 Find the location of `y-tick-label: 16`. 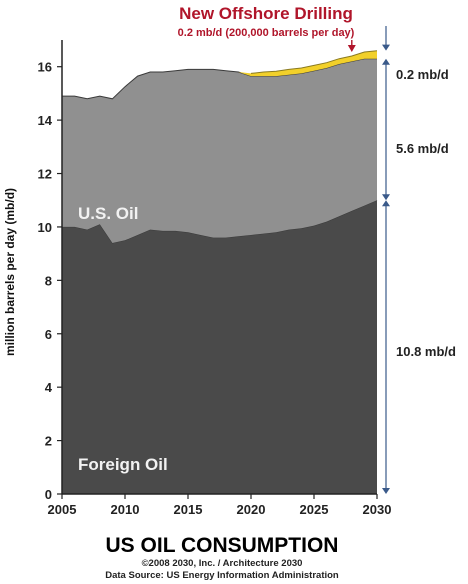

y-tick-label: 16 is located at coordinates (45, 67).